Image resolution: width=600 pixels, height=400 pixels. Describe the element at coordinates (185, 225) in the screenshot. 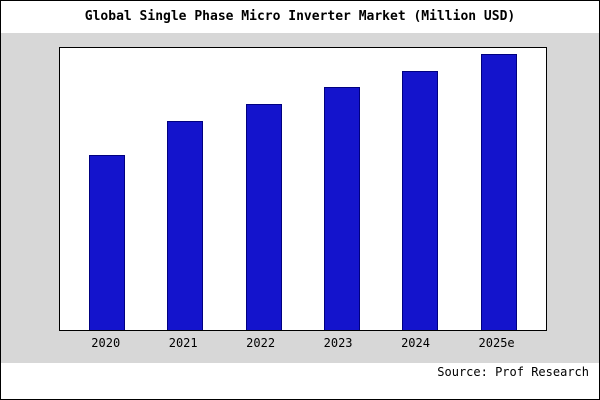

I see `bar-2021` at that location.